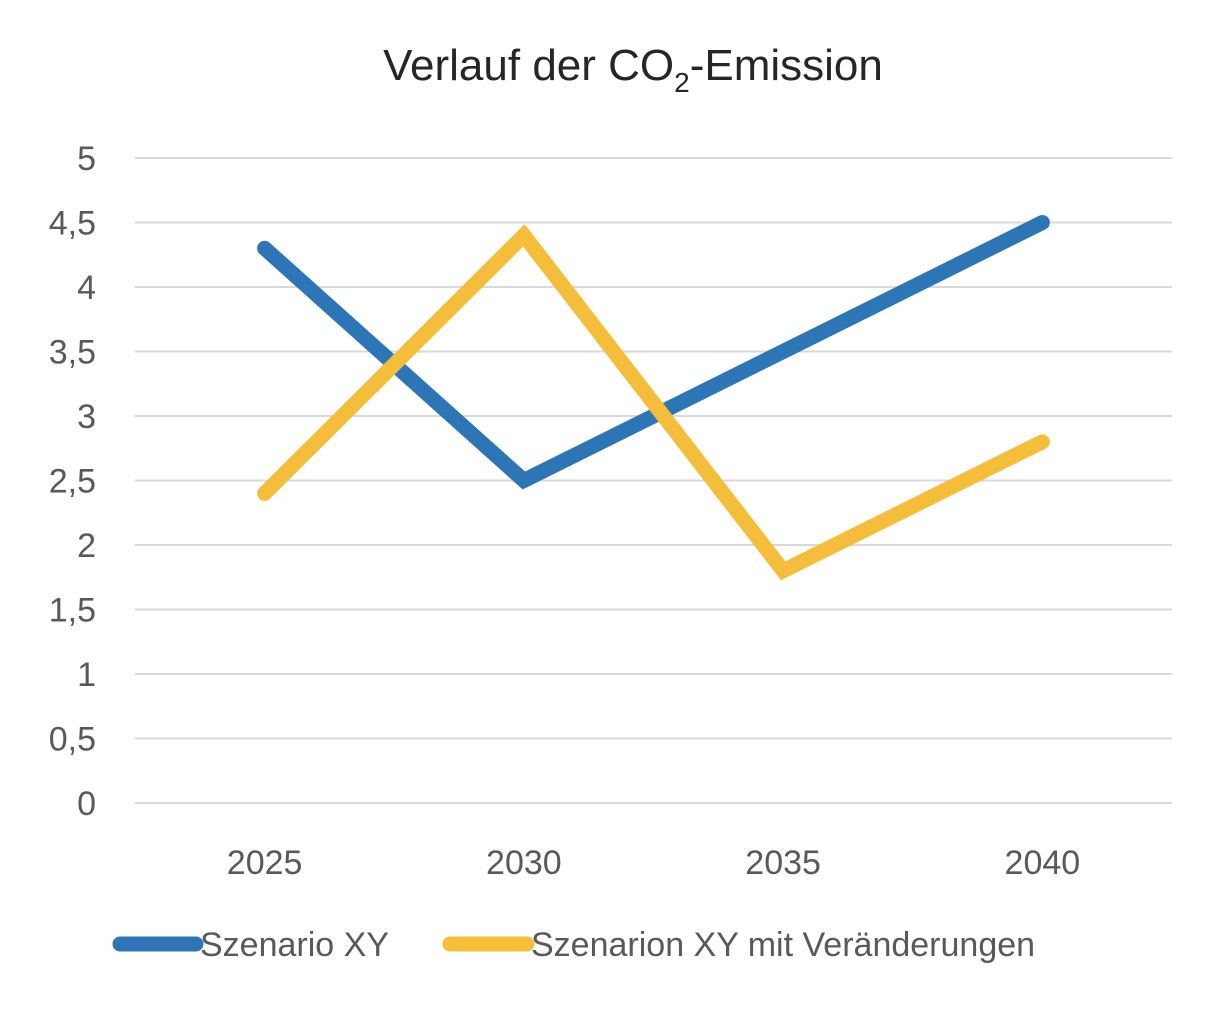  I want to click on y-tick-label: 3, so click(86, 417).